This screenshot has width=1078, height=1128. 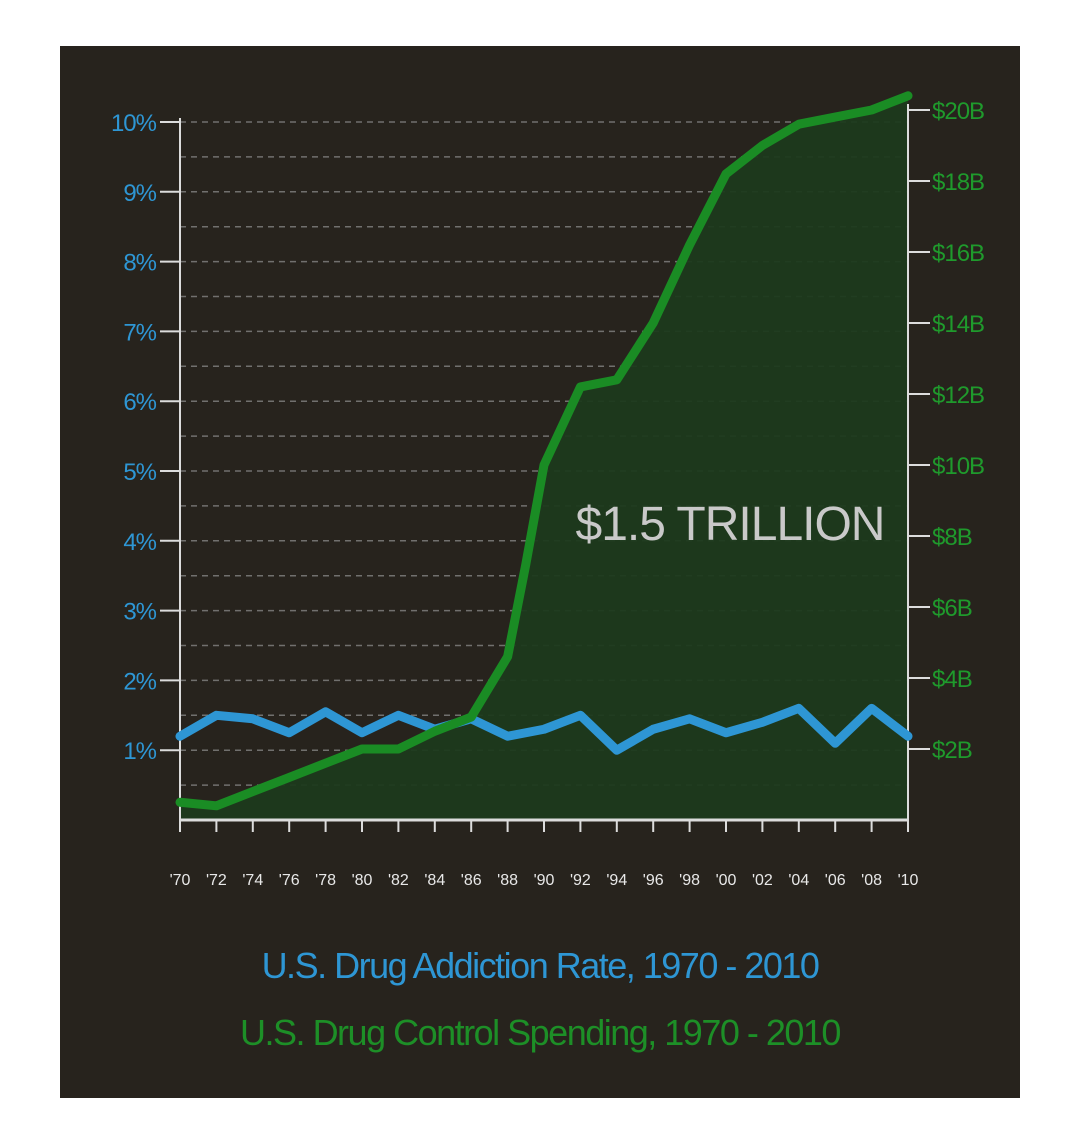 What do you see at coordinates (507, 880) in the screenshot?
I see `x-tick-label: '88` at bounding box center [507, 880].